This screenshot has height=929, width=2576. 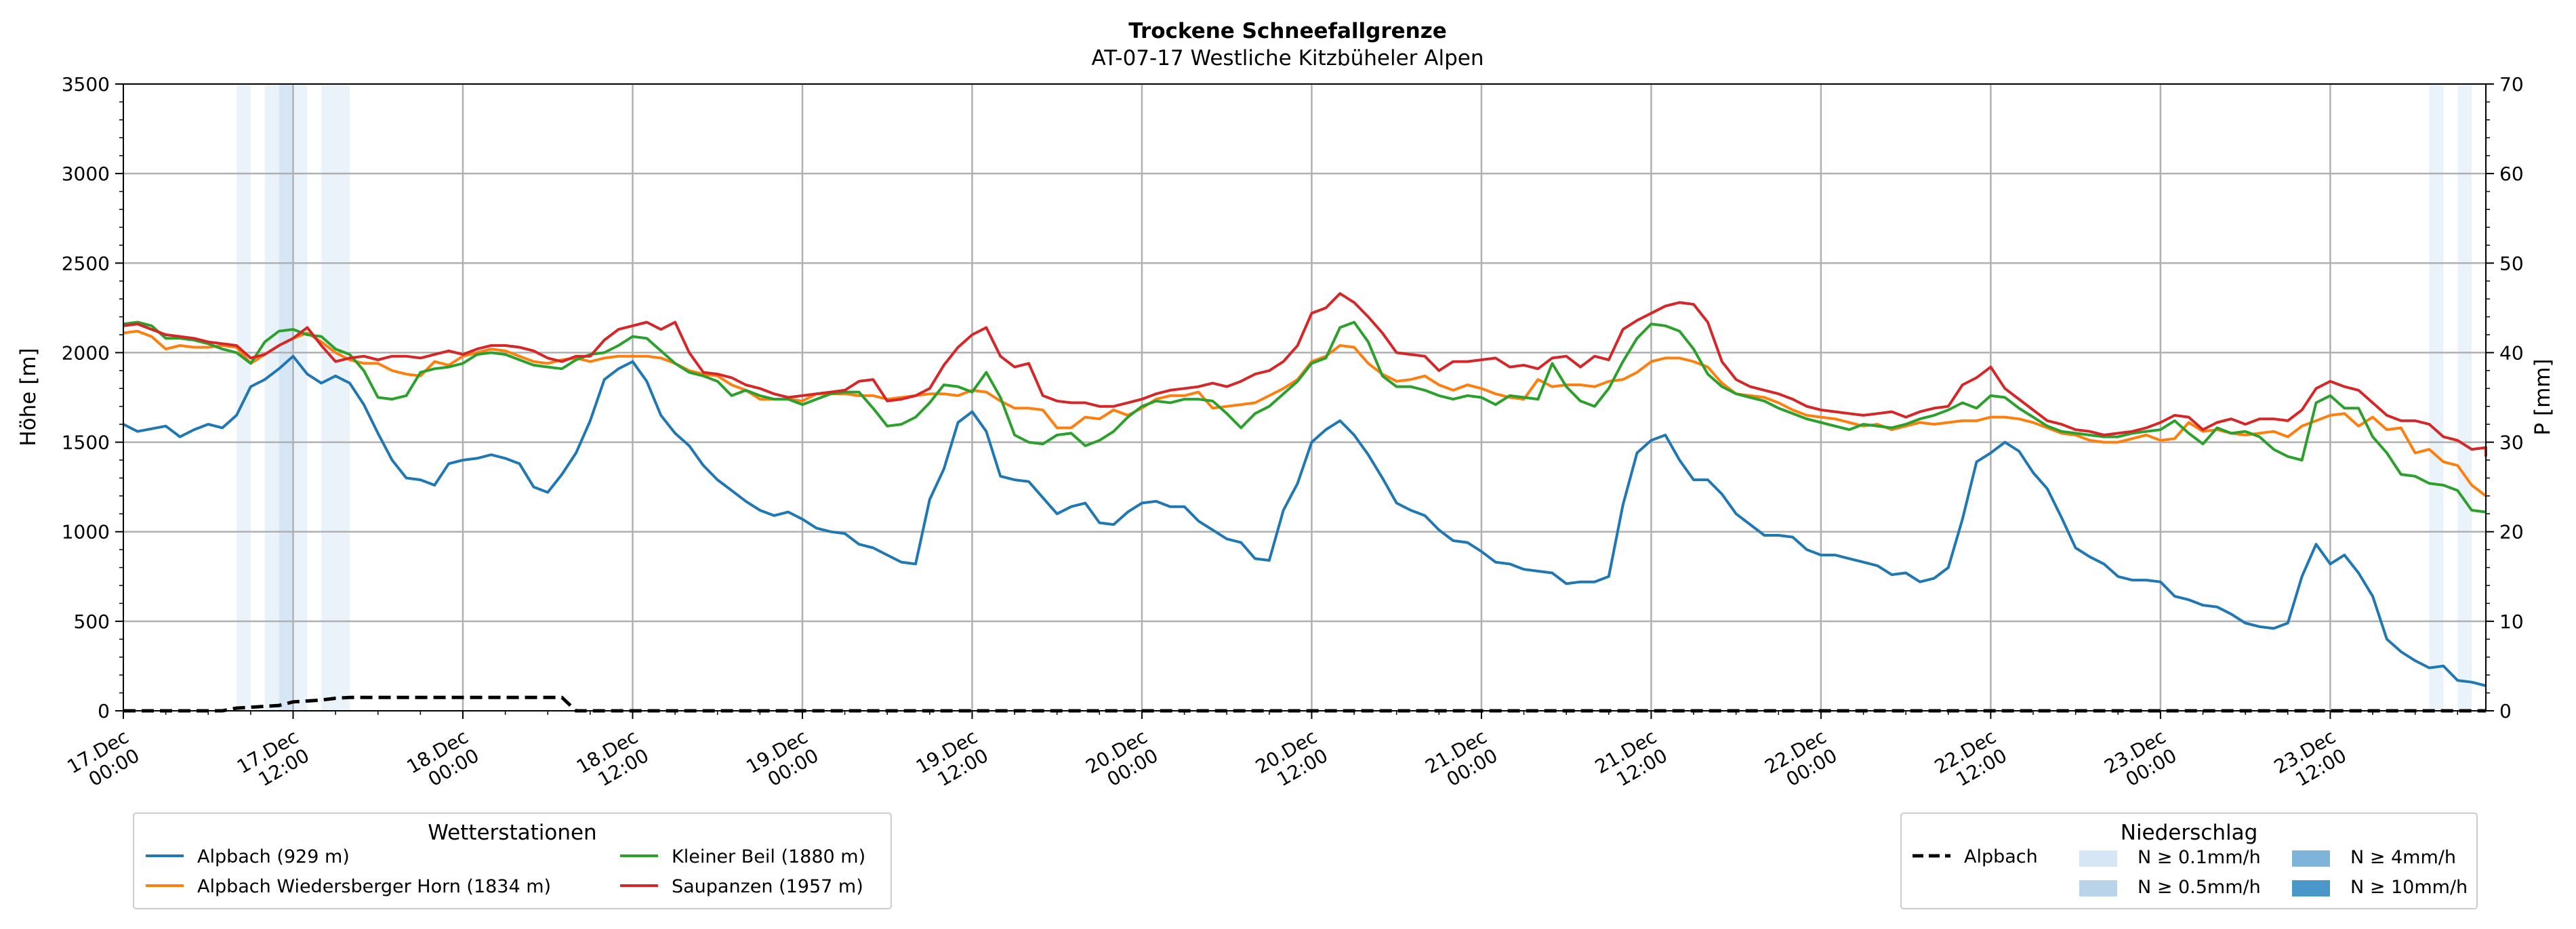 What do you see at coordinates (768, 856) in the screenshot?
I see `legend-label-2: Kleiner Beil (1880 m)` at bounding box center [768, 856].